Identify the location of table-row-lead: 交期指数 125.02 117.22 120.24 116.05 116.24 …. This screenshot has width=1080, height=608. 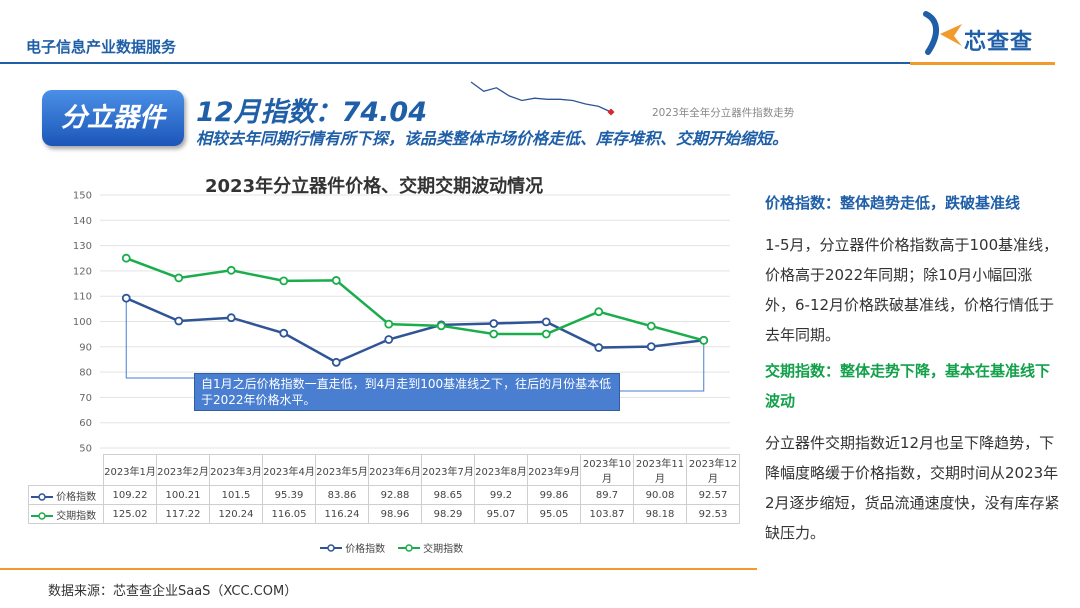
(384, 514).